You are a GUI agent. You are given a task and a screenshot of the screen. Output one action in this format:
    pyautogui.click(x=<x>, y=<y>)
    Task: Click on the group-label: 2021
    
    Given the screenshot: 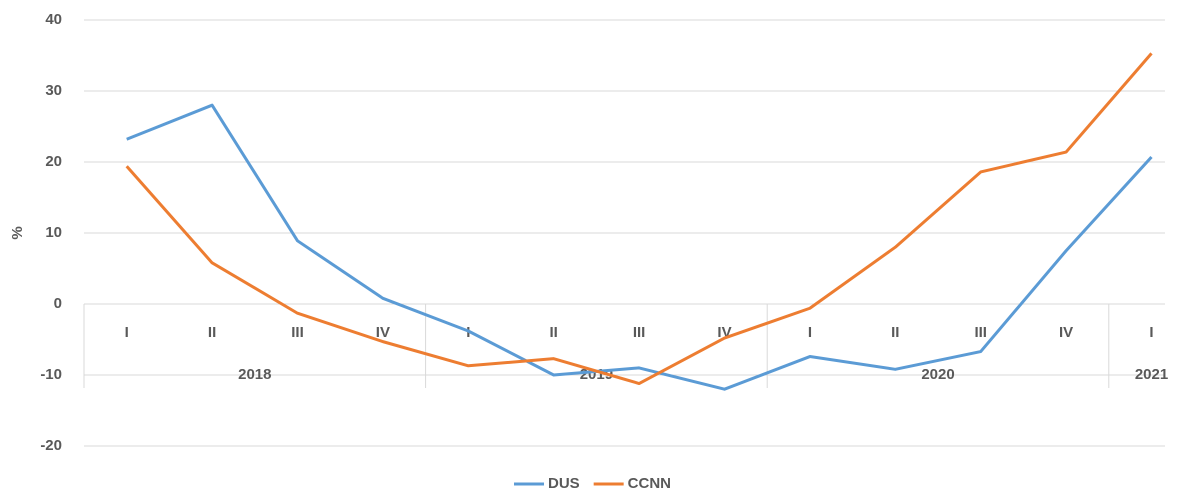 What is the action you would take?
    pyautogui.click(x=1151, y=374)
    